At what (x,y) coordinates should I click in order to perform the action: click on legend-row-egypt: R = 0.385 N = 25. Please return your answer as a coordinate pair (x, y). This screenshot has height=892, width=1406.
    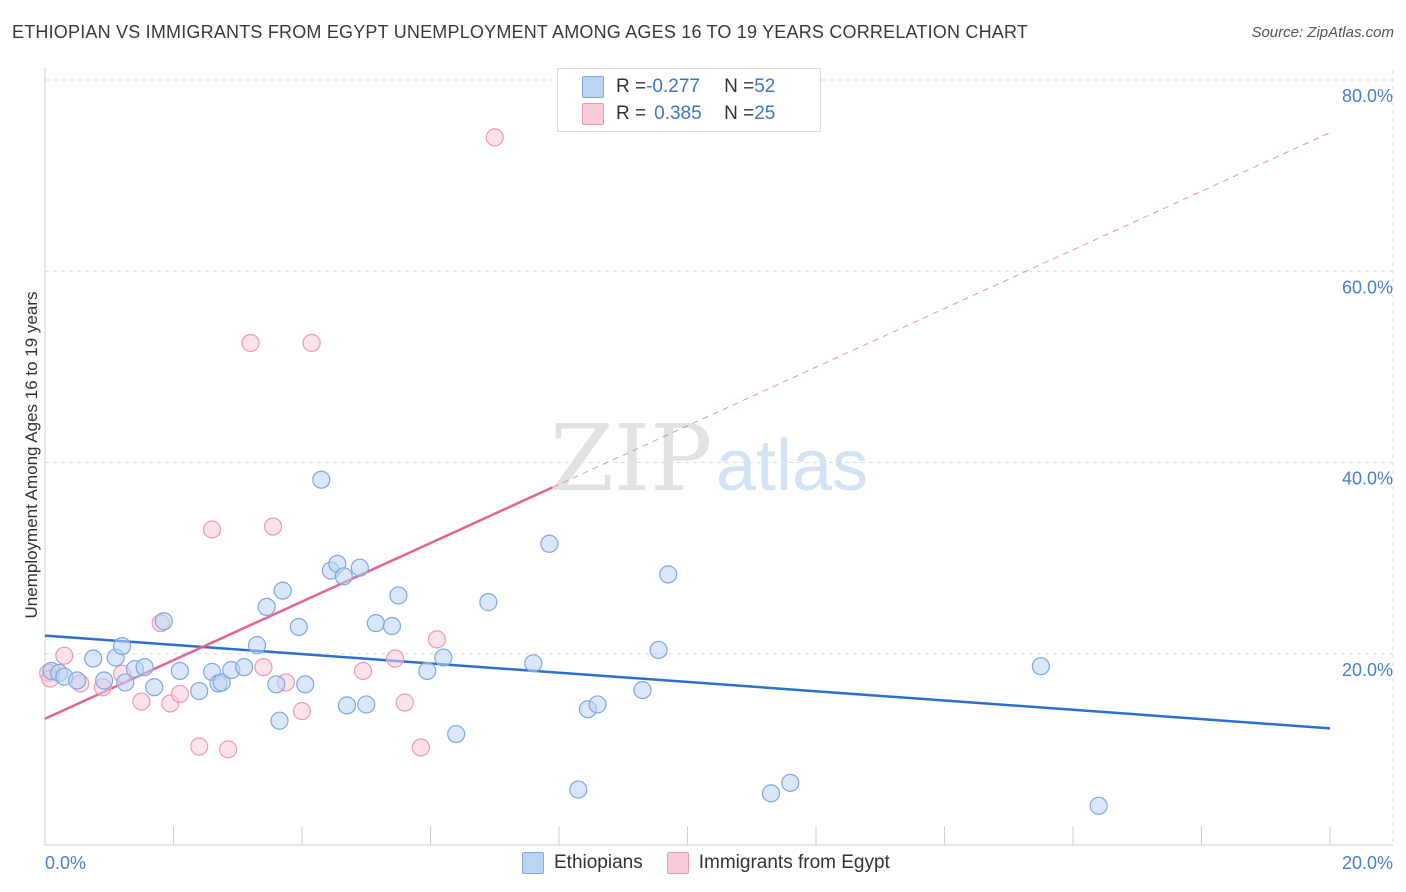
    Looking at the image, I should click on (678, 114).